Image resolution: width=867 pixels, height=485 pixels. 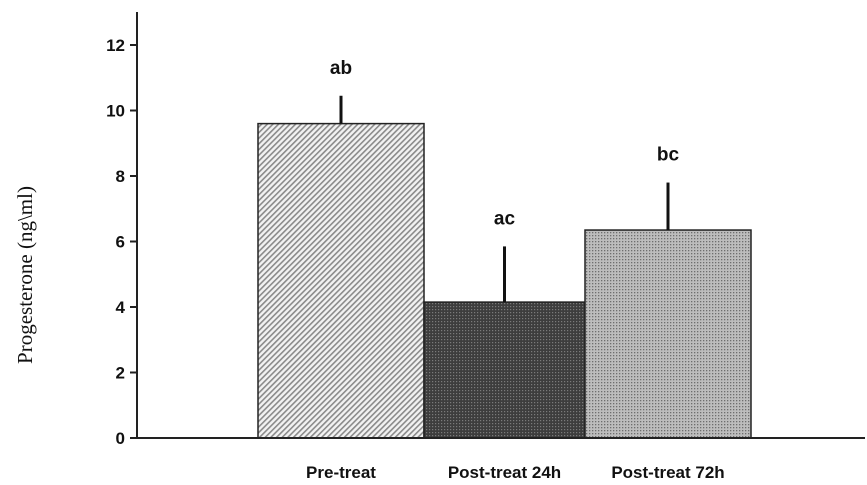 I want to click on significance-label: ab, so click(x=341, y=68).